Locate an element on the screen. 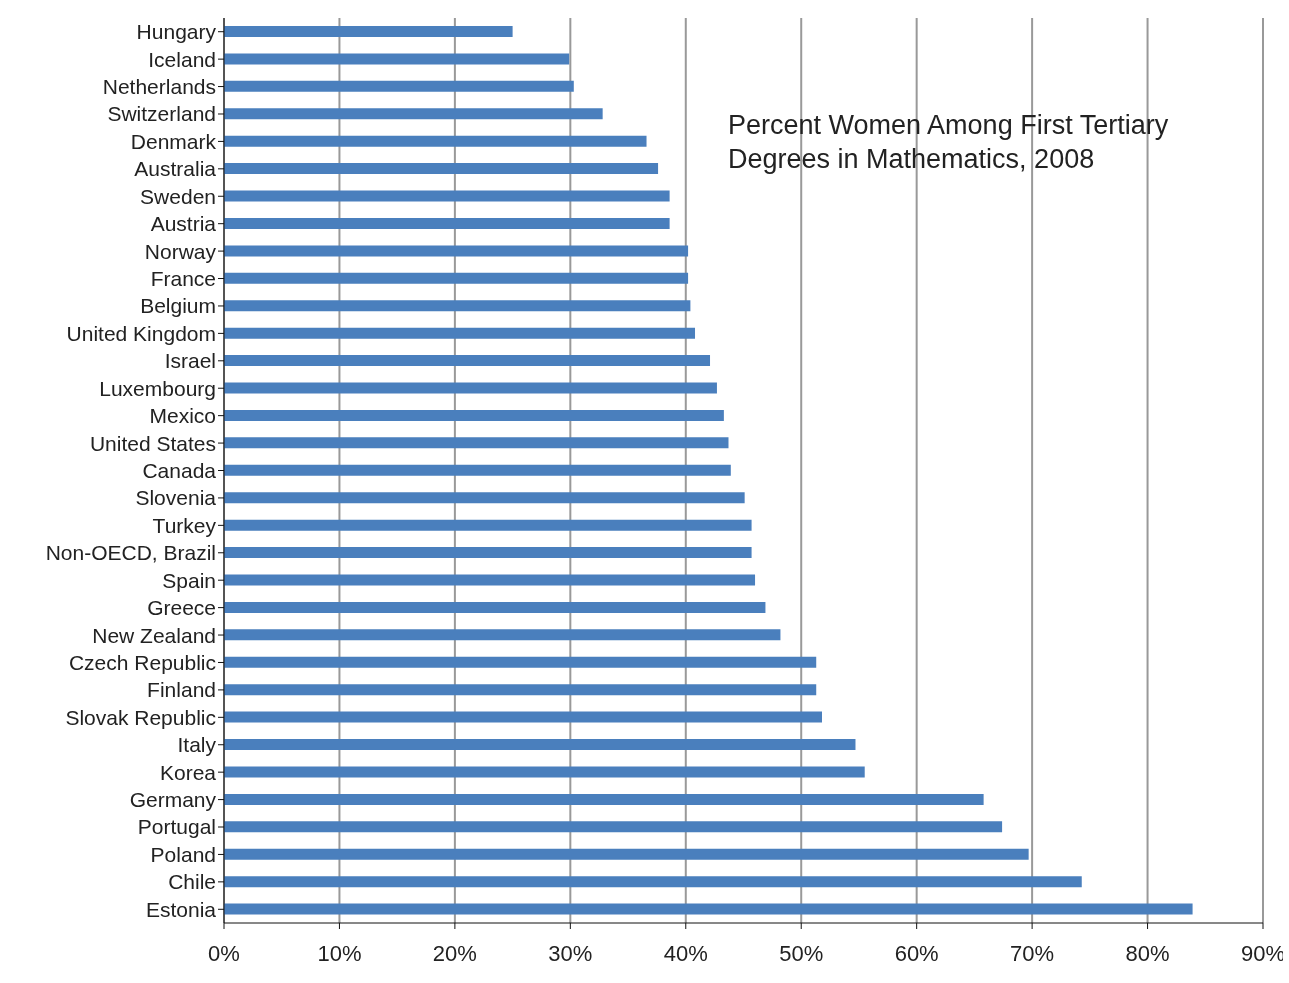 The image size is (1289, 983). y-tick-label: Italy is located at coordinates (197, 745).